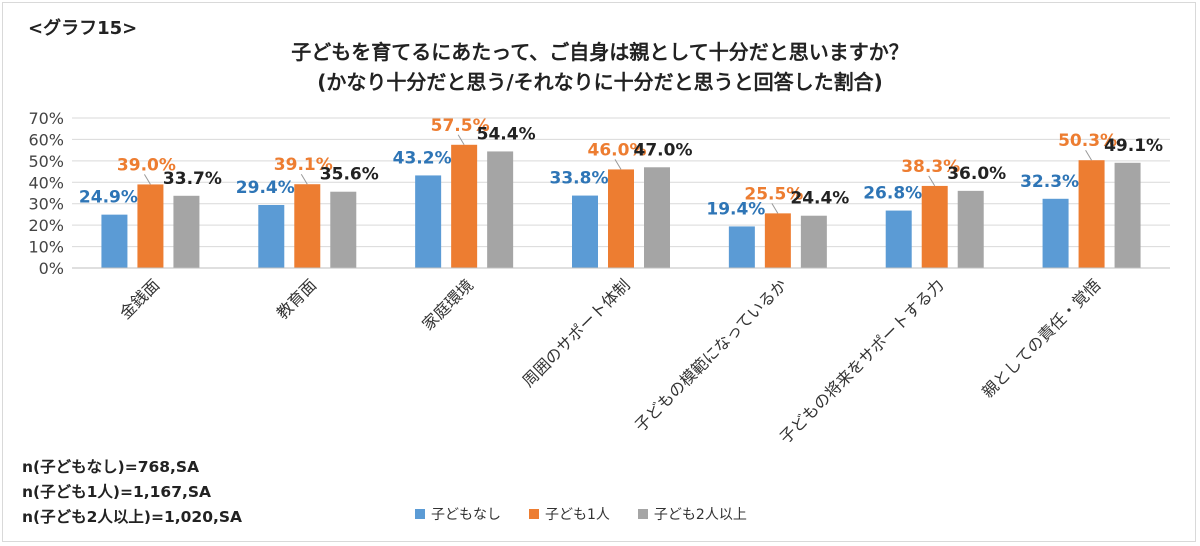 This screenshot has width=1200, height=546. I want to click on data-label: 39.0%, so click(146, 165).